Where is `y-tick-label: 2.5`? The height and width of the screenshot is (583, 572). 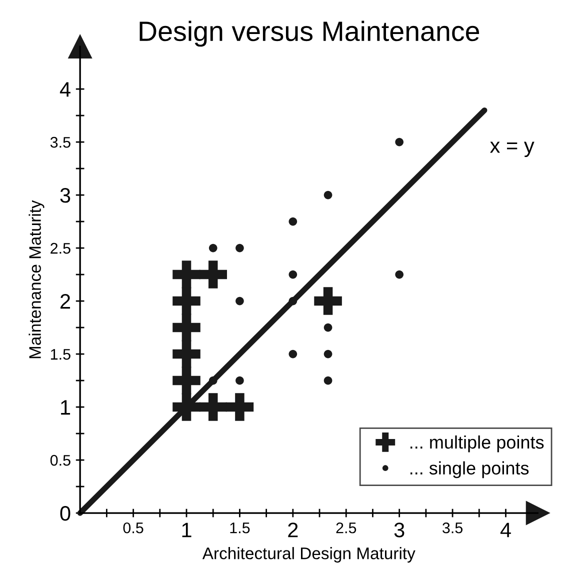 y-tick-label: 2.5 is located at coordinates (60, 248).